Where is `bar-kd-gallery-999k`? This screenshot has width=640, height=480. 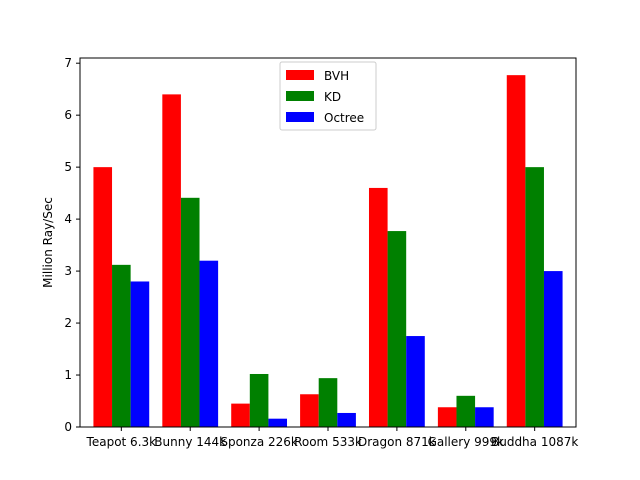
bar-kd-gallery-999k is located at coordinates (466, 411).